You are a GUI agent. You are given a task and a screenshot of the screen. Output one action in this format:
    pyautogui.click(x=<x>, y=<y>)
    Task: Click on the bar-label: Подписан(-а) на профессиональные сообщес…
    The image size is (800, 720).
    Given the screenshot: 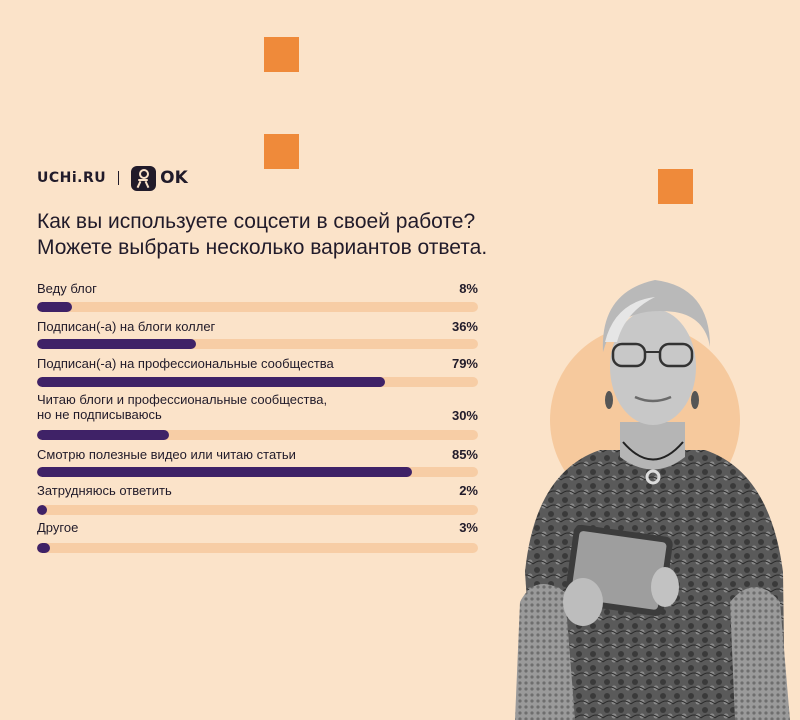 What is the action you would take?
    pyautogui.click(x=185, y=363)
    